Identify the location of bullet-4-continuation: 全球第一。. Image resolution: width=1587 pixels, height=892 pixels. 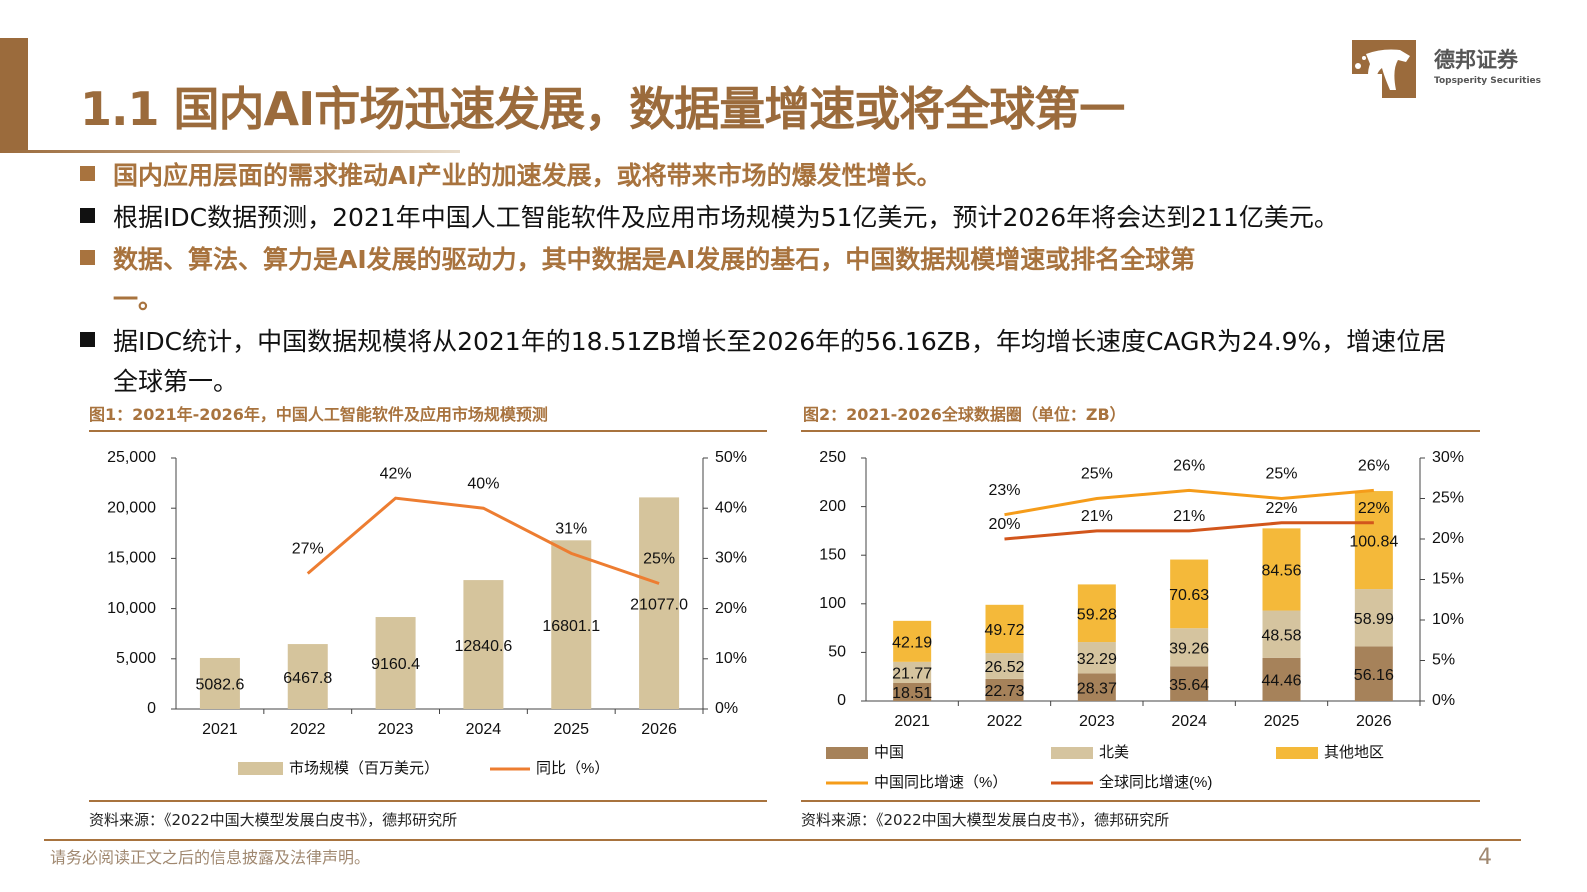
(176, 381).